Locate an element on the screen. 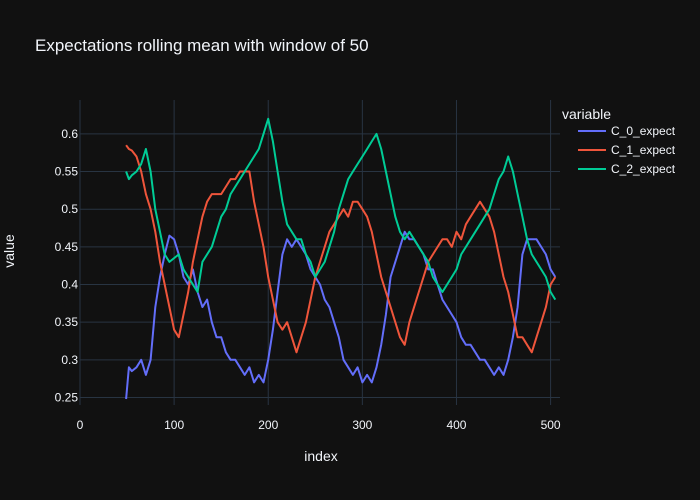 This screenshot has width=700, height=500. y-tick-label: 0.3 is located at coordinates (69, 360).